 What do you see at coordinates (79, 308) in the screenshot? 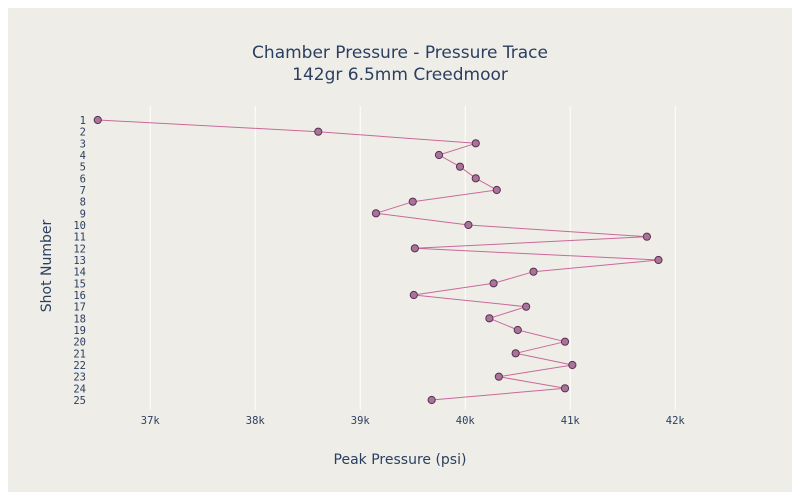
I see `y-tick-label: 17` at bounding box center [79, 308].